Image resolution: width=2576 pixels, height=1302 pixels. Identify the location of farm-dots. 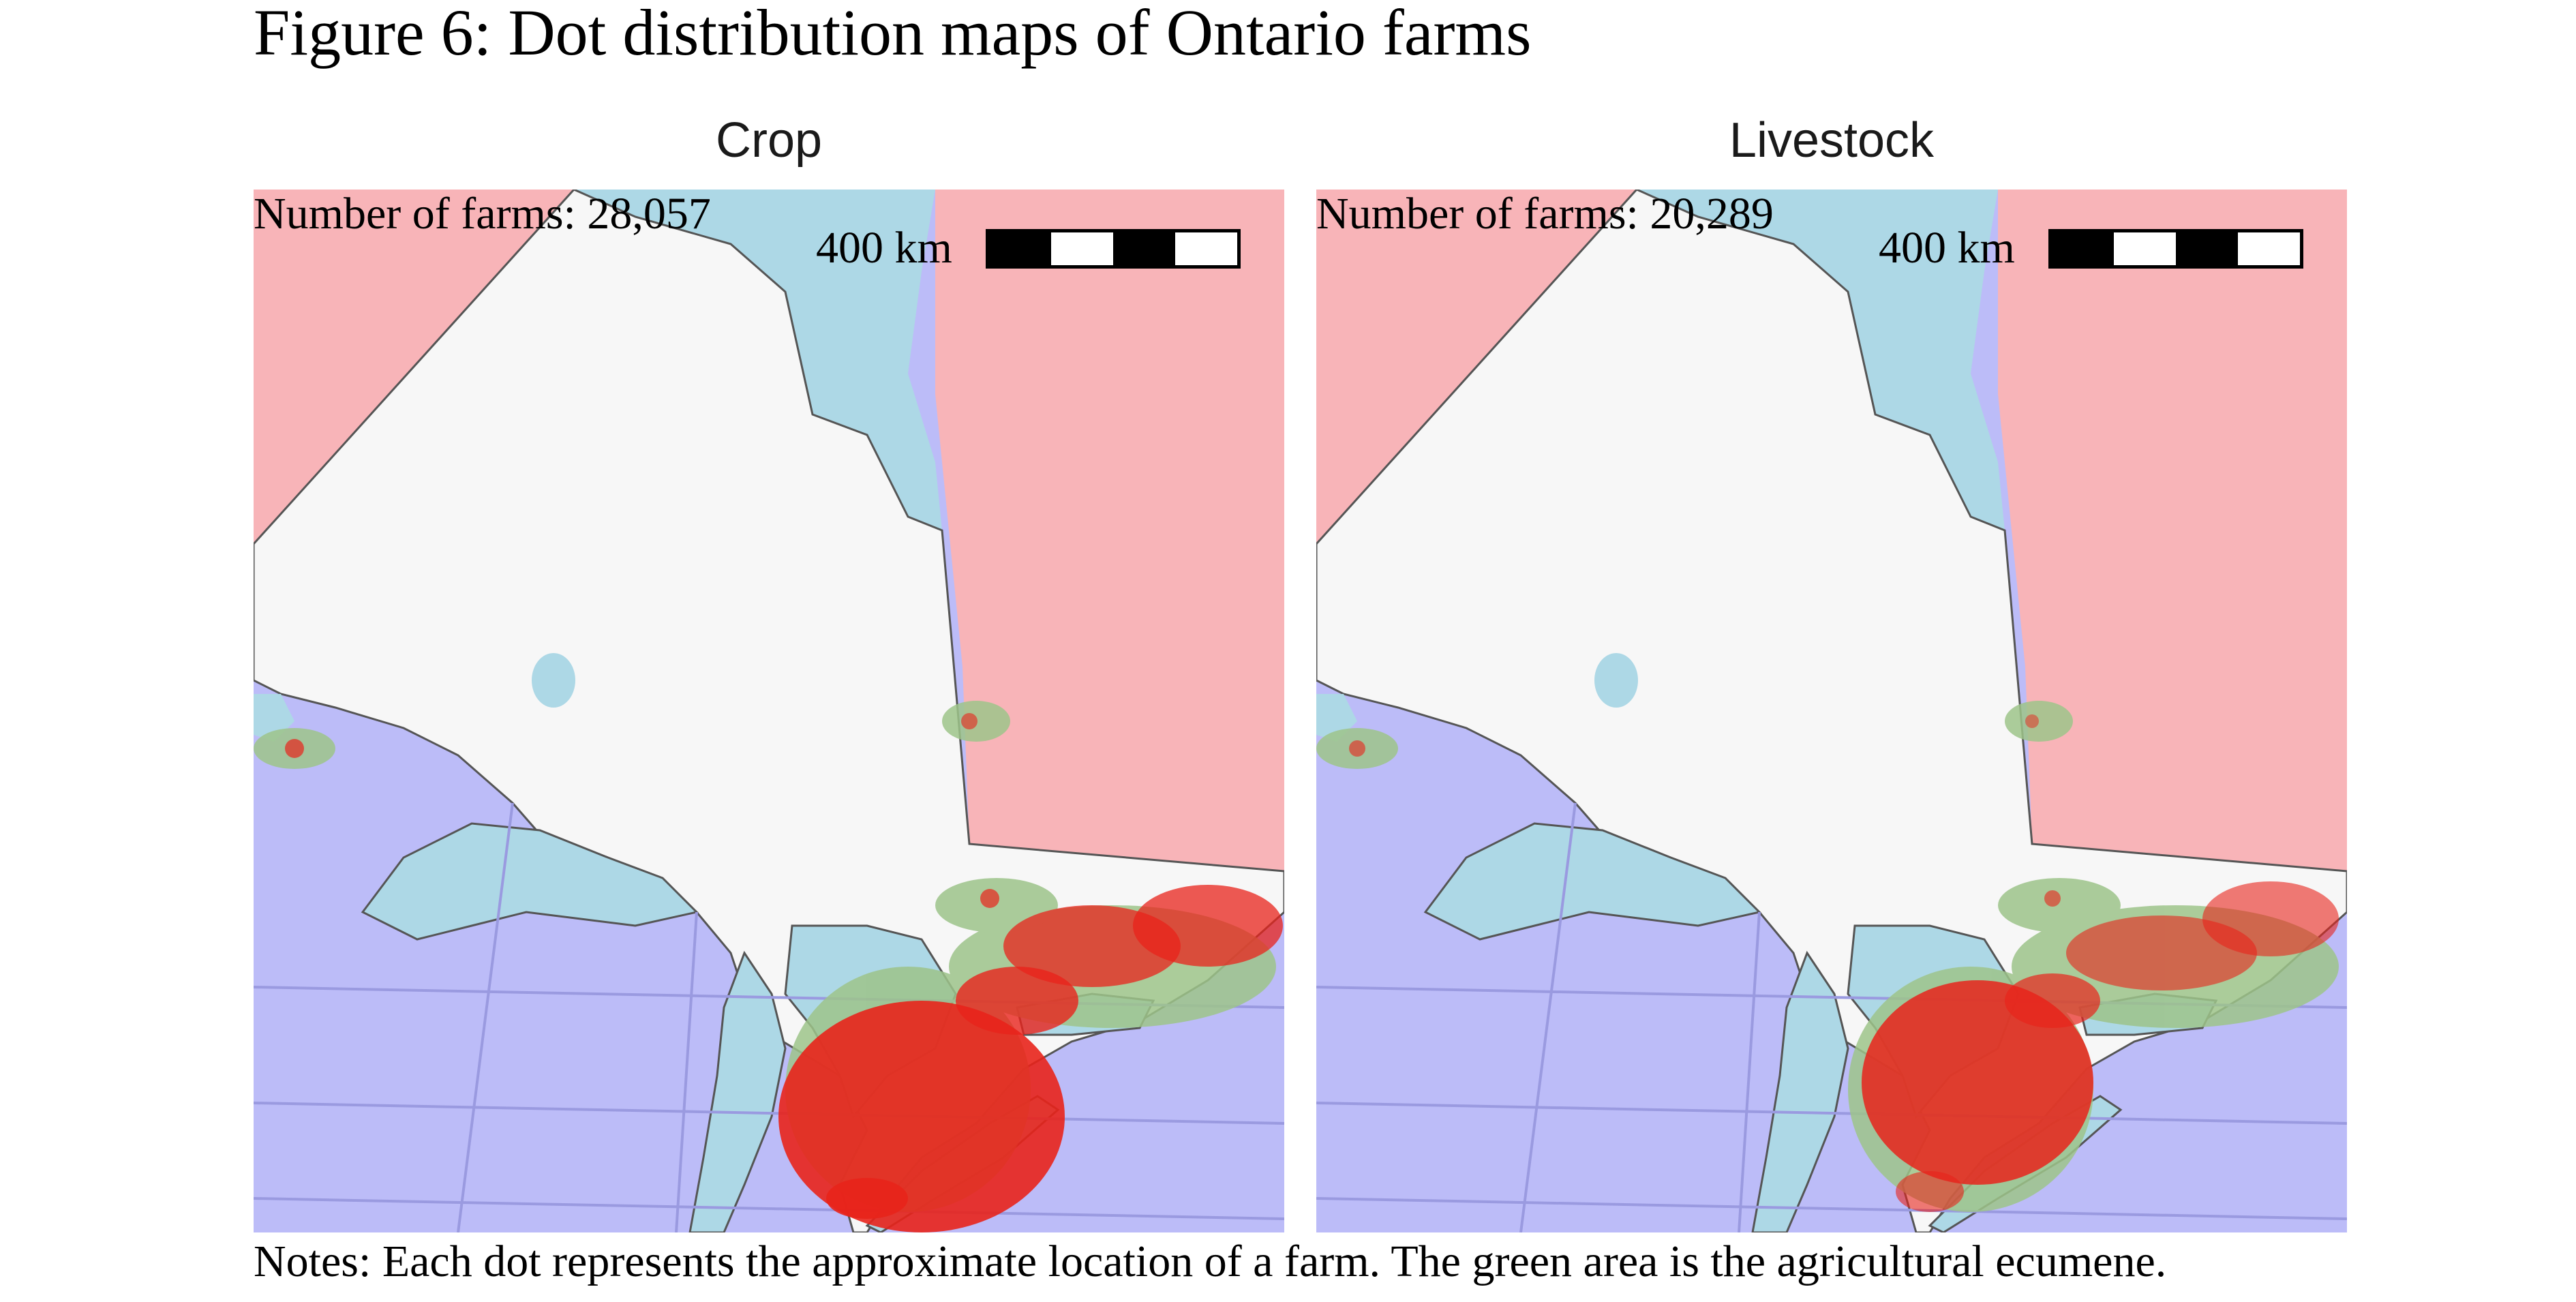
(1844, 963).